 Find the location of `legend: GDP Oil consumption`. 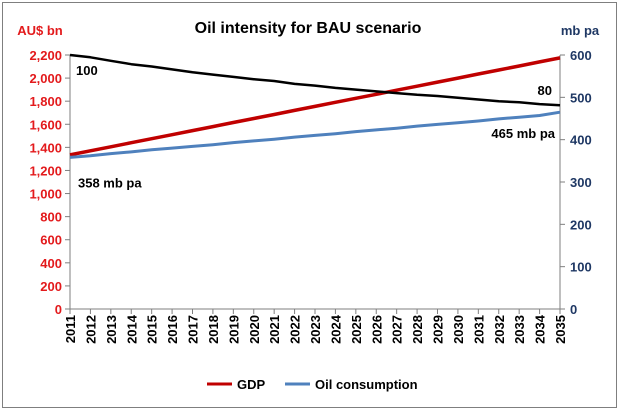

legend: GDP Oil consumption is located at coordinates (312, 384).